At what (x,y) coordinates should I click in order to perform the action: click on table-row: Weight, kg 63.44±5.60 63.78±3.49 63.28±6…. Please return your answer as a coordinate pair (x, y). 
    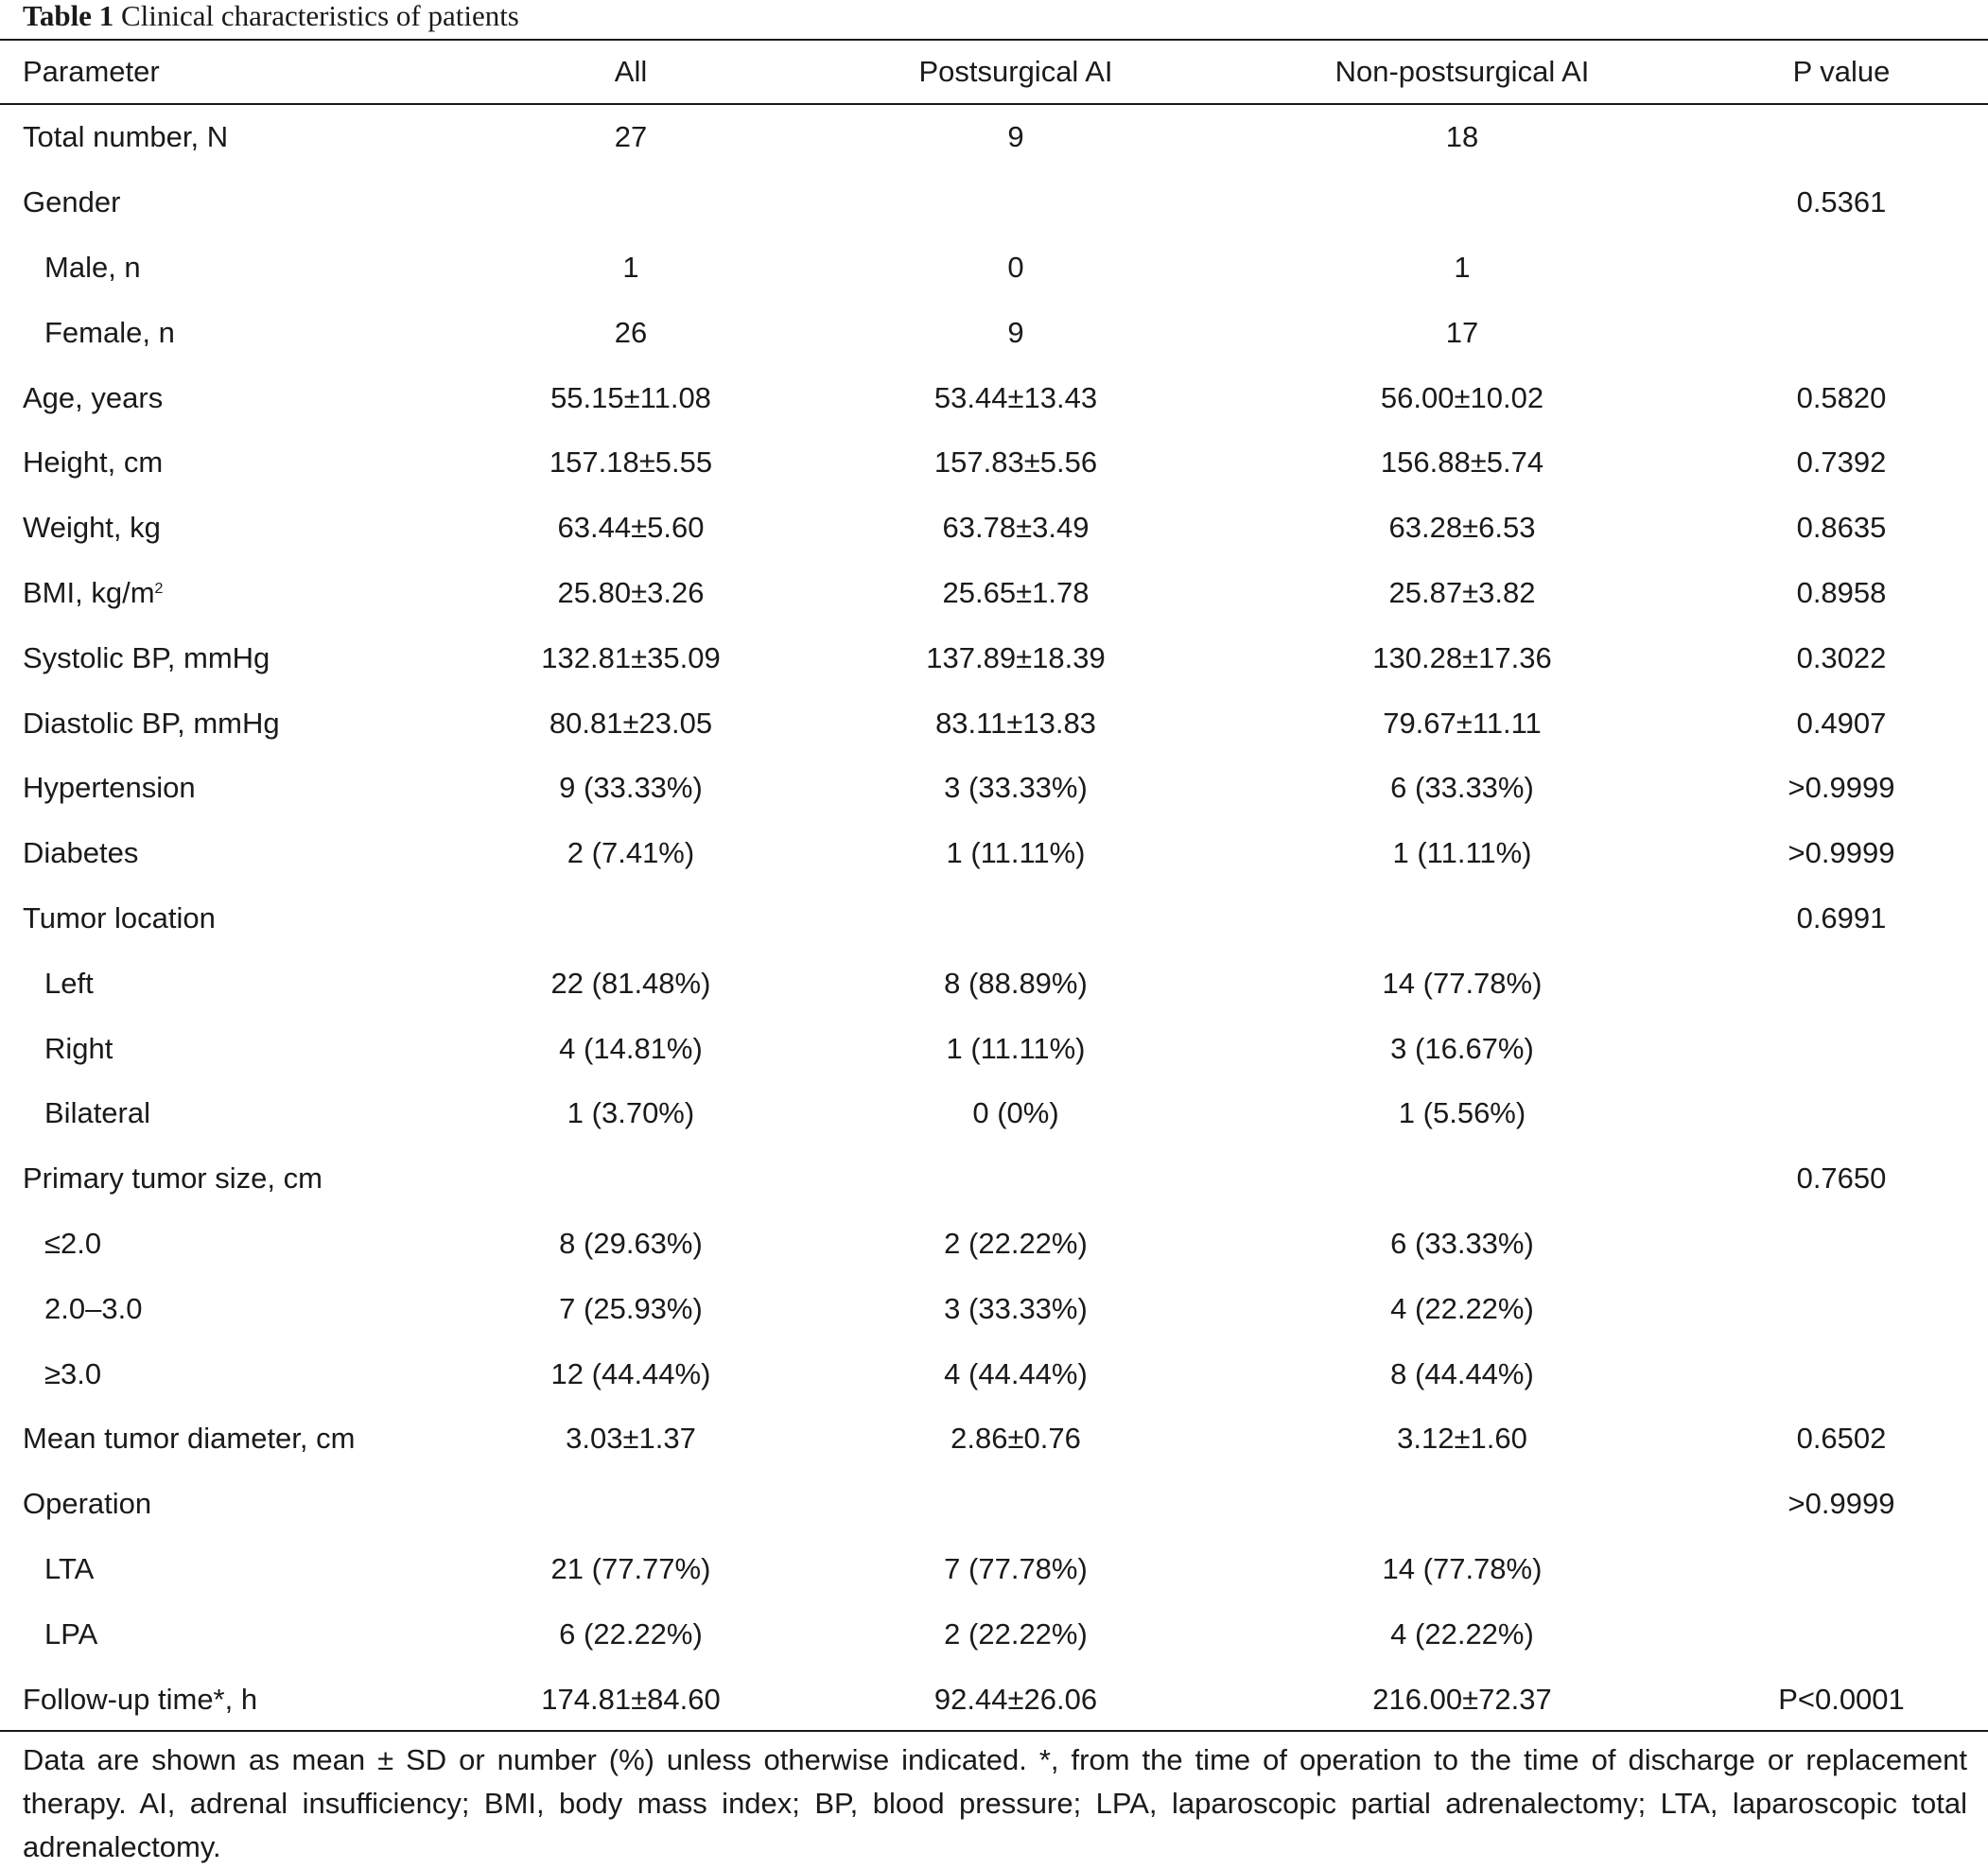
    Looking at the image, I should click on (994, 528).